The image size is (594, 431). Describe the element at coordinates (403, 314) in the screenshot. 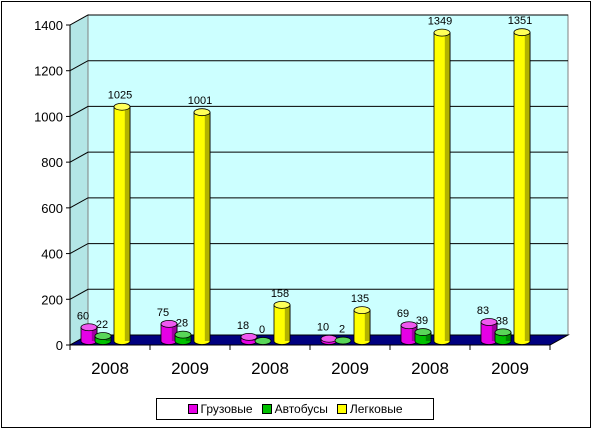

I see `data-label: 69` at that location.